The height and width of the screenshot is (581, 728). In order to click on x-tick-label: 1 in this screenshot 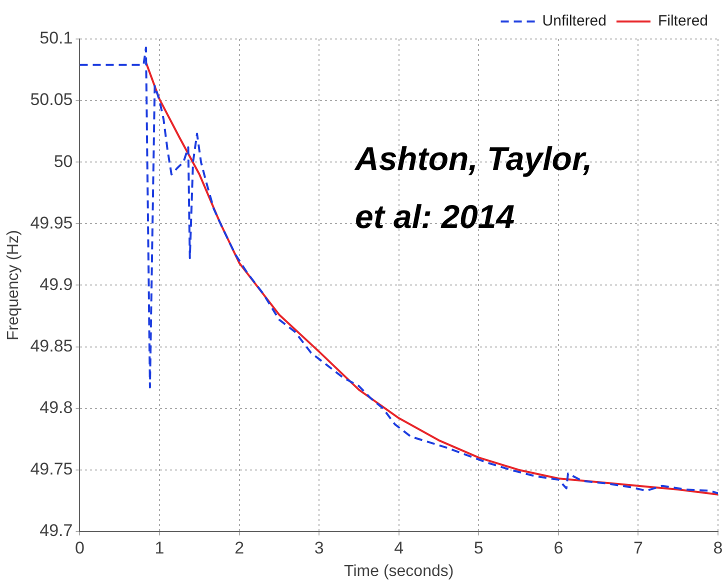, I will do `click(159, 548)`.